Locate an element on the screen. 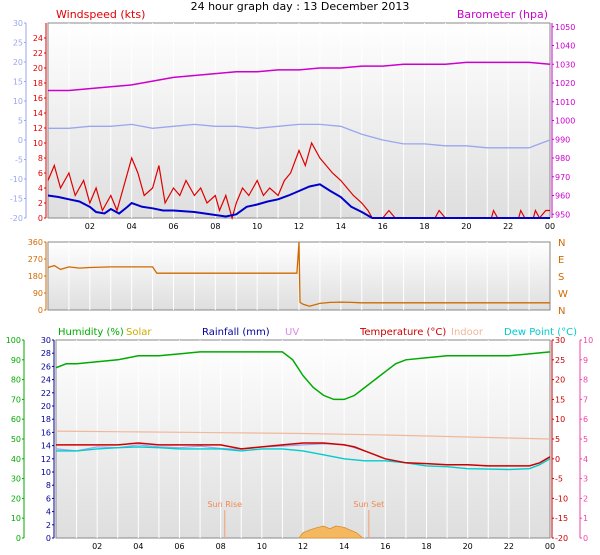 Image resolution: width=600 pixels, height=555 pixels. tick-label: 26 is located at coordinates (46, 366).